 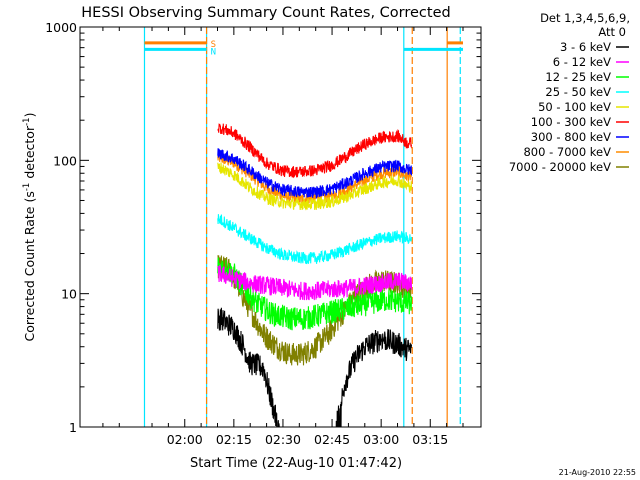 I want to click on legend-label-8: 7000 - 20000 keV, so click(x=560, y=167).